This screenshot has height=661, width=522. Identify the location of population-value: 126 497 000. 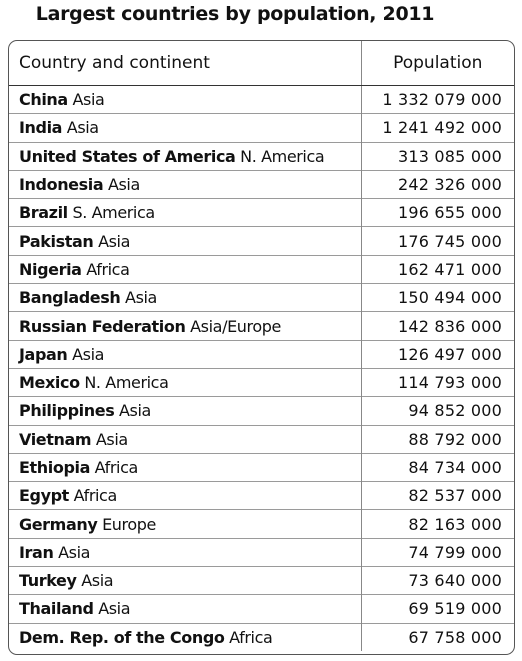
(437, 354).